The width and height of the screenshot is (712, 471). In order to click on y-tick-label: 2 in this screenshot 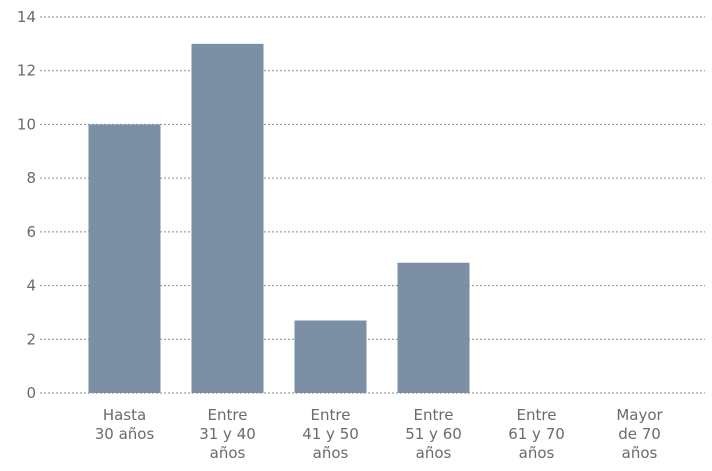, I will do `click(31, 339)`.